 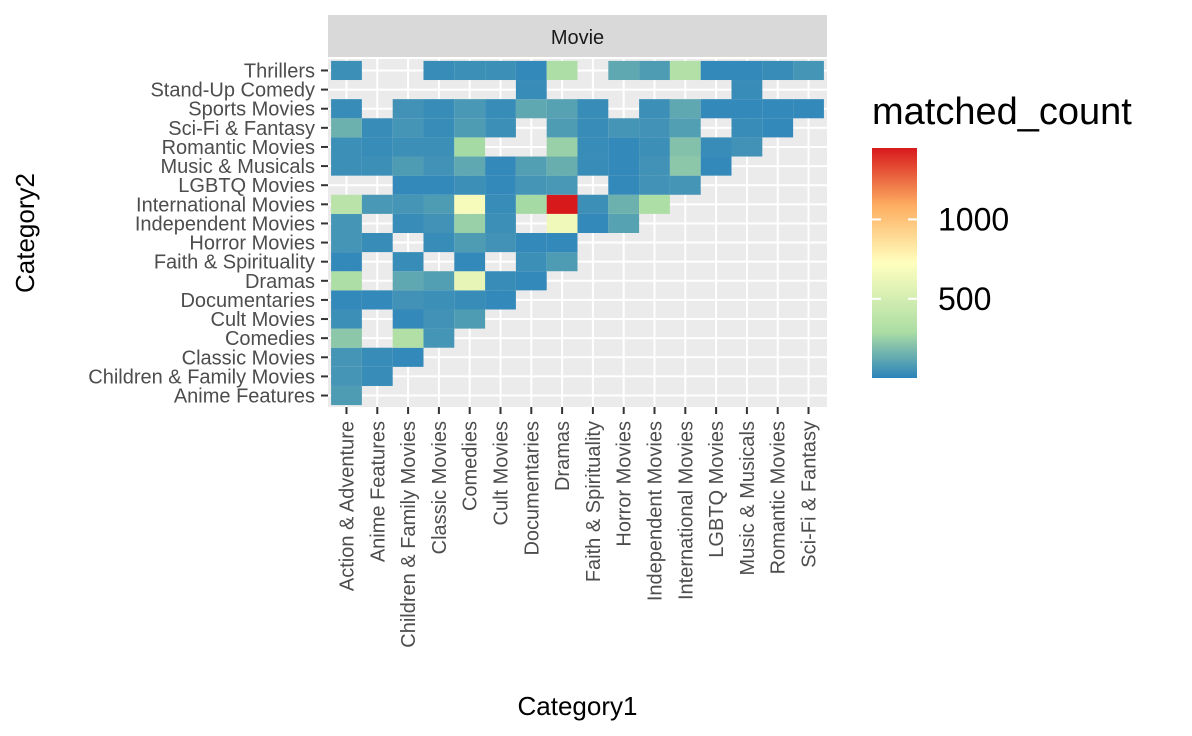 I want to click on x-tick-label: Cult Movies, so click(x=501, y=473).